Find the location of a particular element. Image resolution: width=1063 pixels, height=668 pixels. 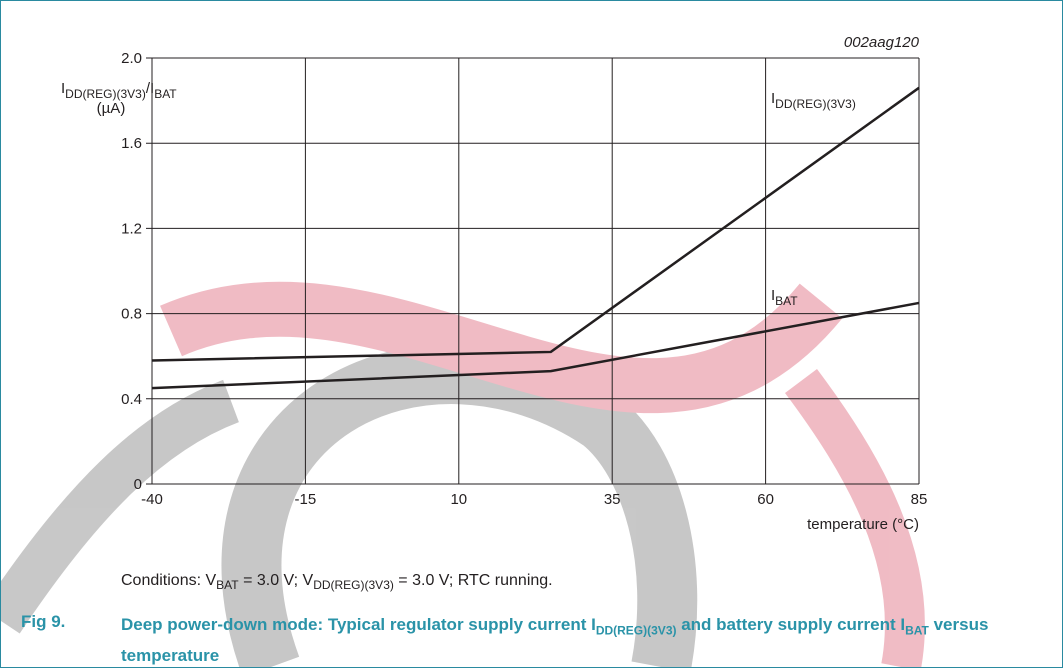

x-tick-label: -15 is located at coordinates (306, 499).